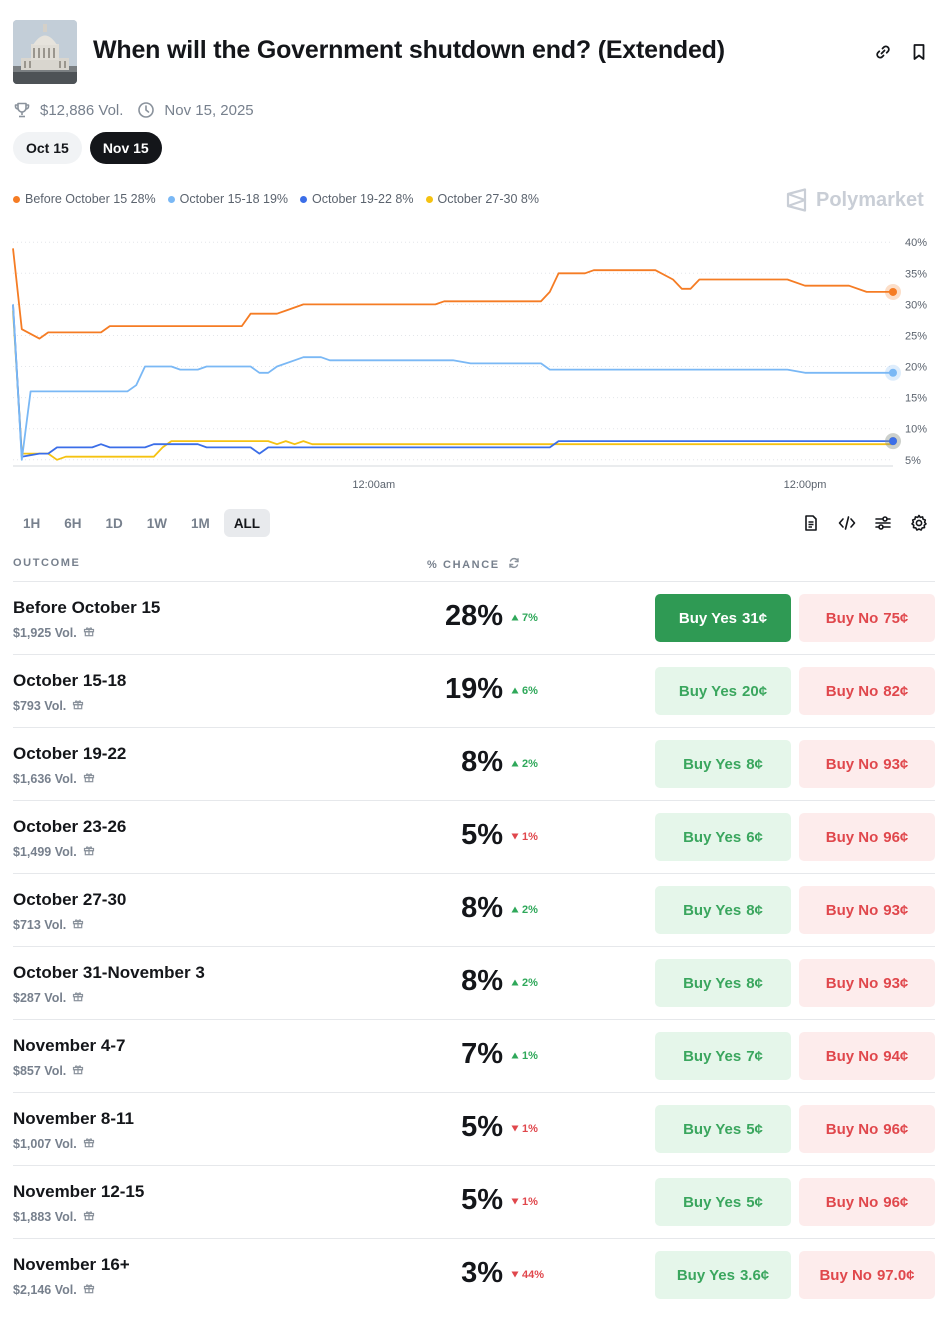 Image resolution: width=942 pixels, height=1332 pixels. What do you see at coordinates (867, 1056) in the screenshot?
I see `buy-no-button: Buy No 94¢` at bounding box center [867, 1056].